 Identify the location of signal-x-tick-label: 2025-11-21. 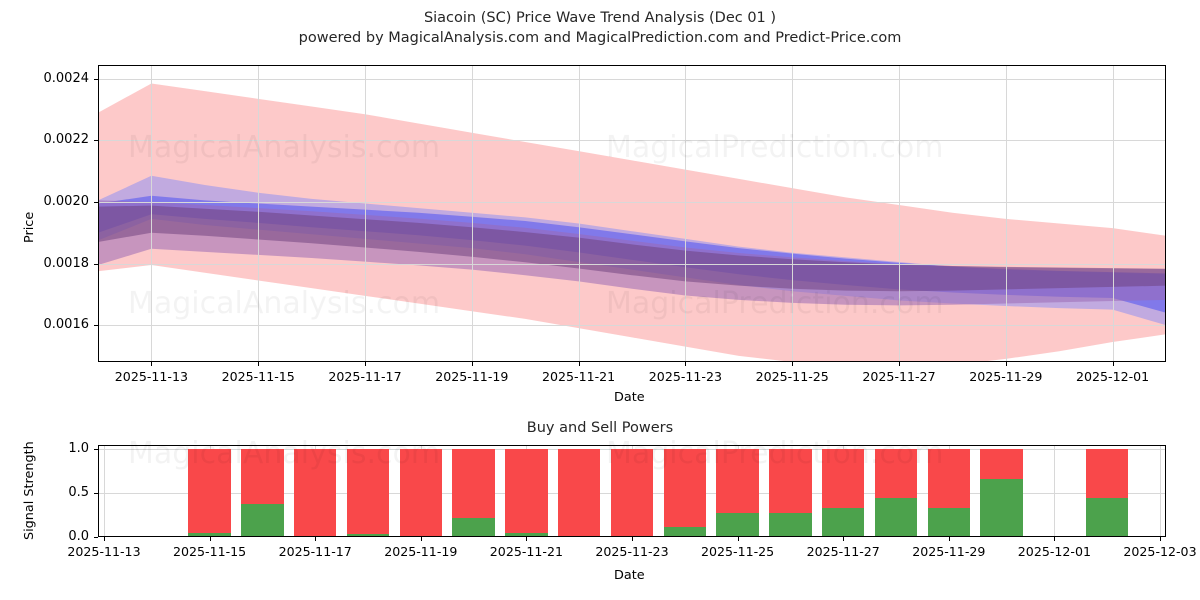
(526, 551).